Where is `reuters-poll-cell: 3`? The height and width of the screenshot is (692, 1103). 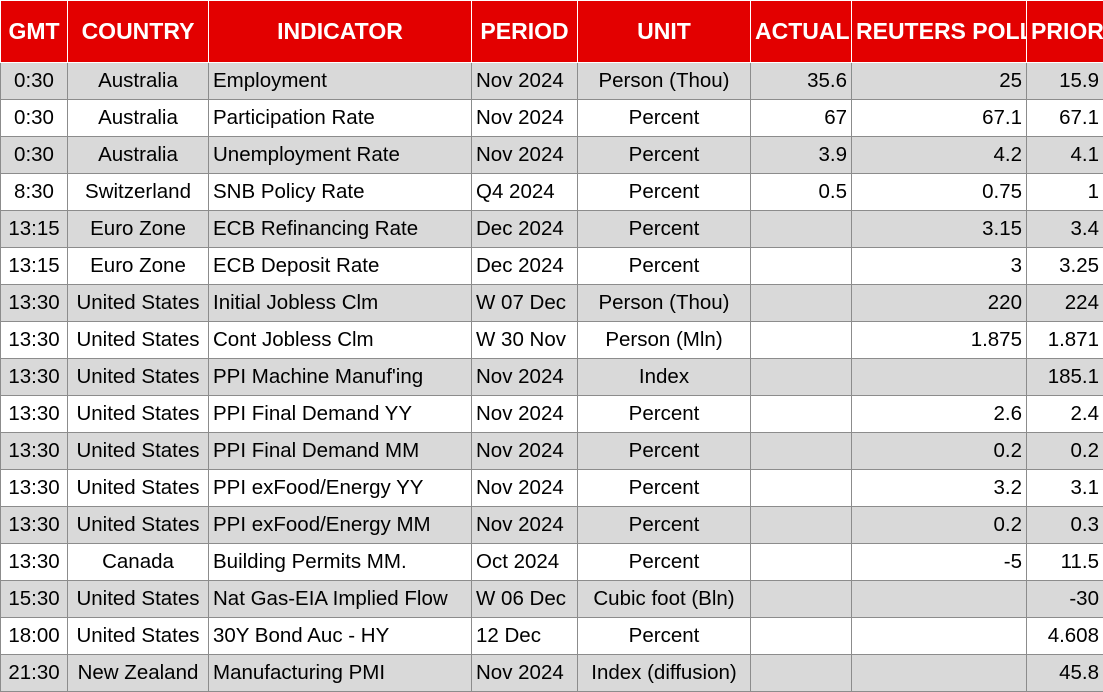
reuters-poll-cell: 3 is located at coordinates (939, 266).